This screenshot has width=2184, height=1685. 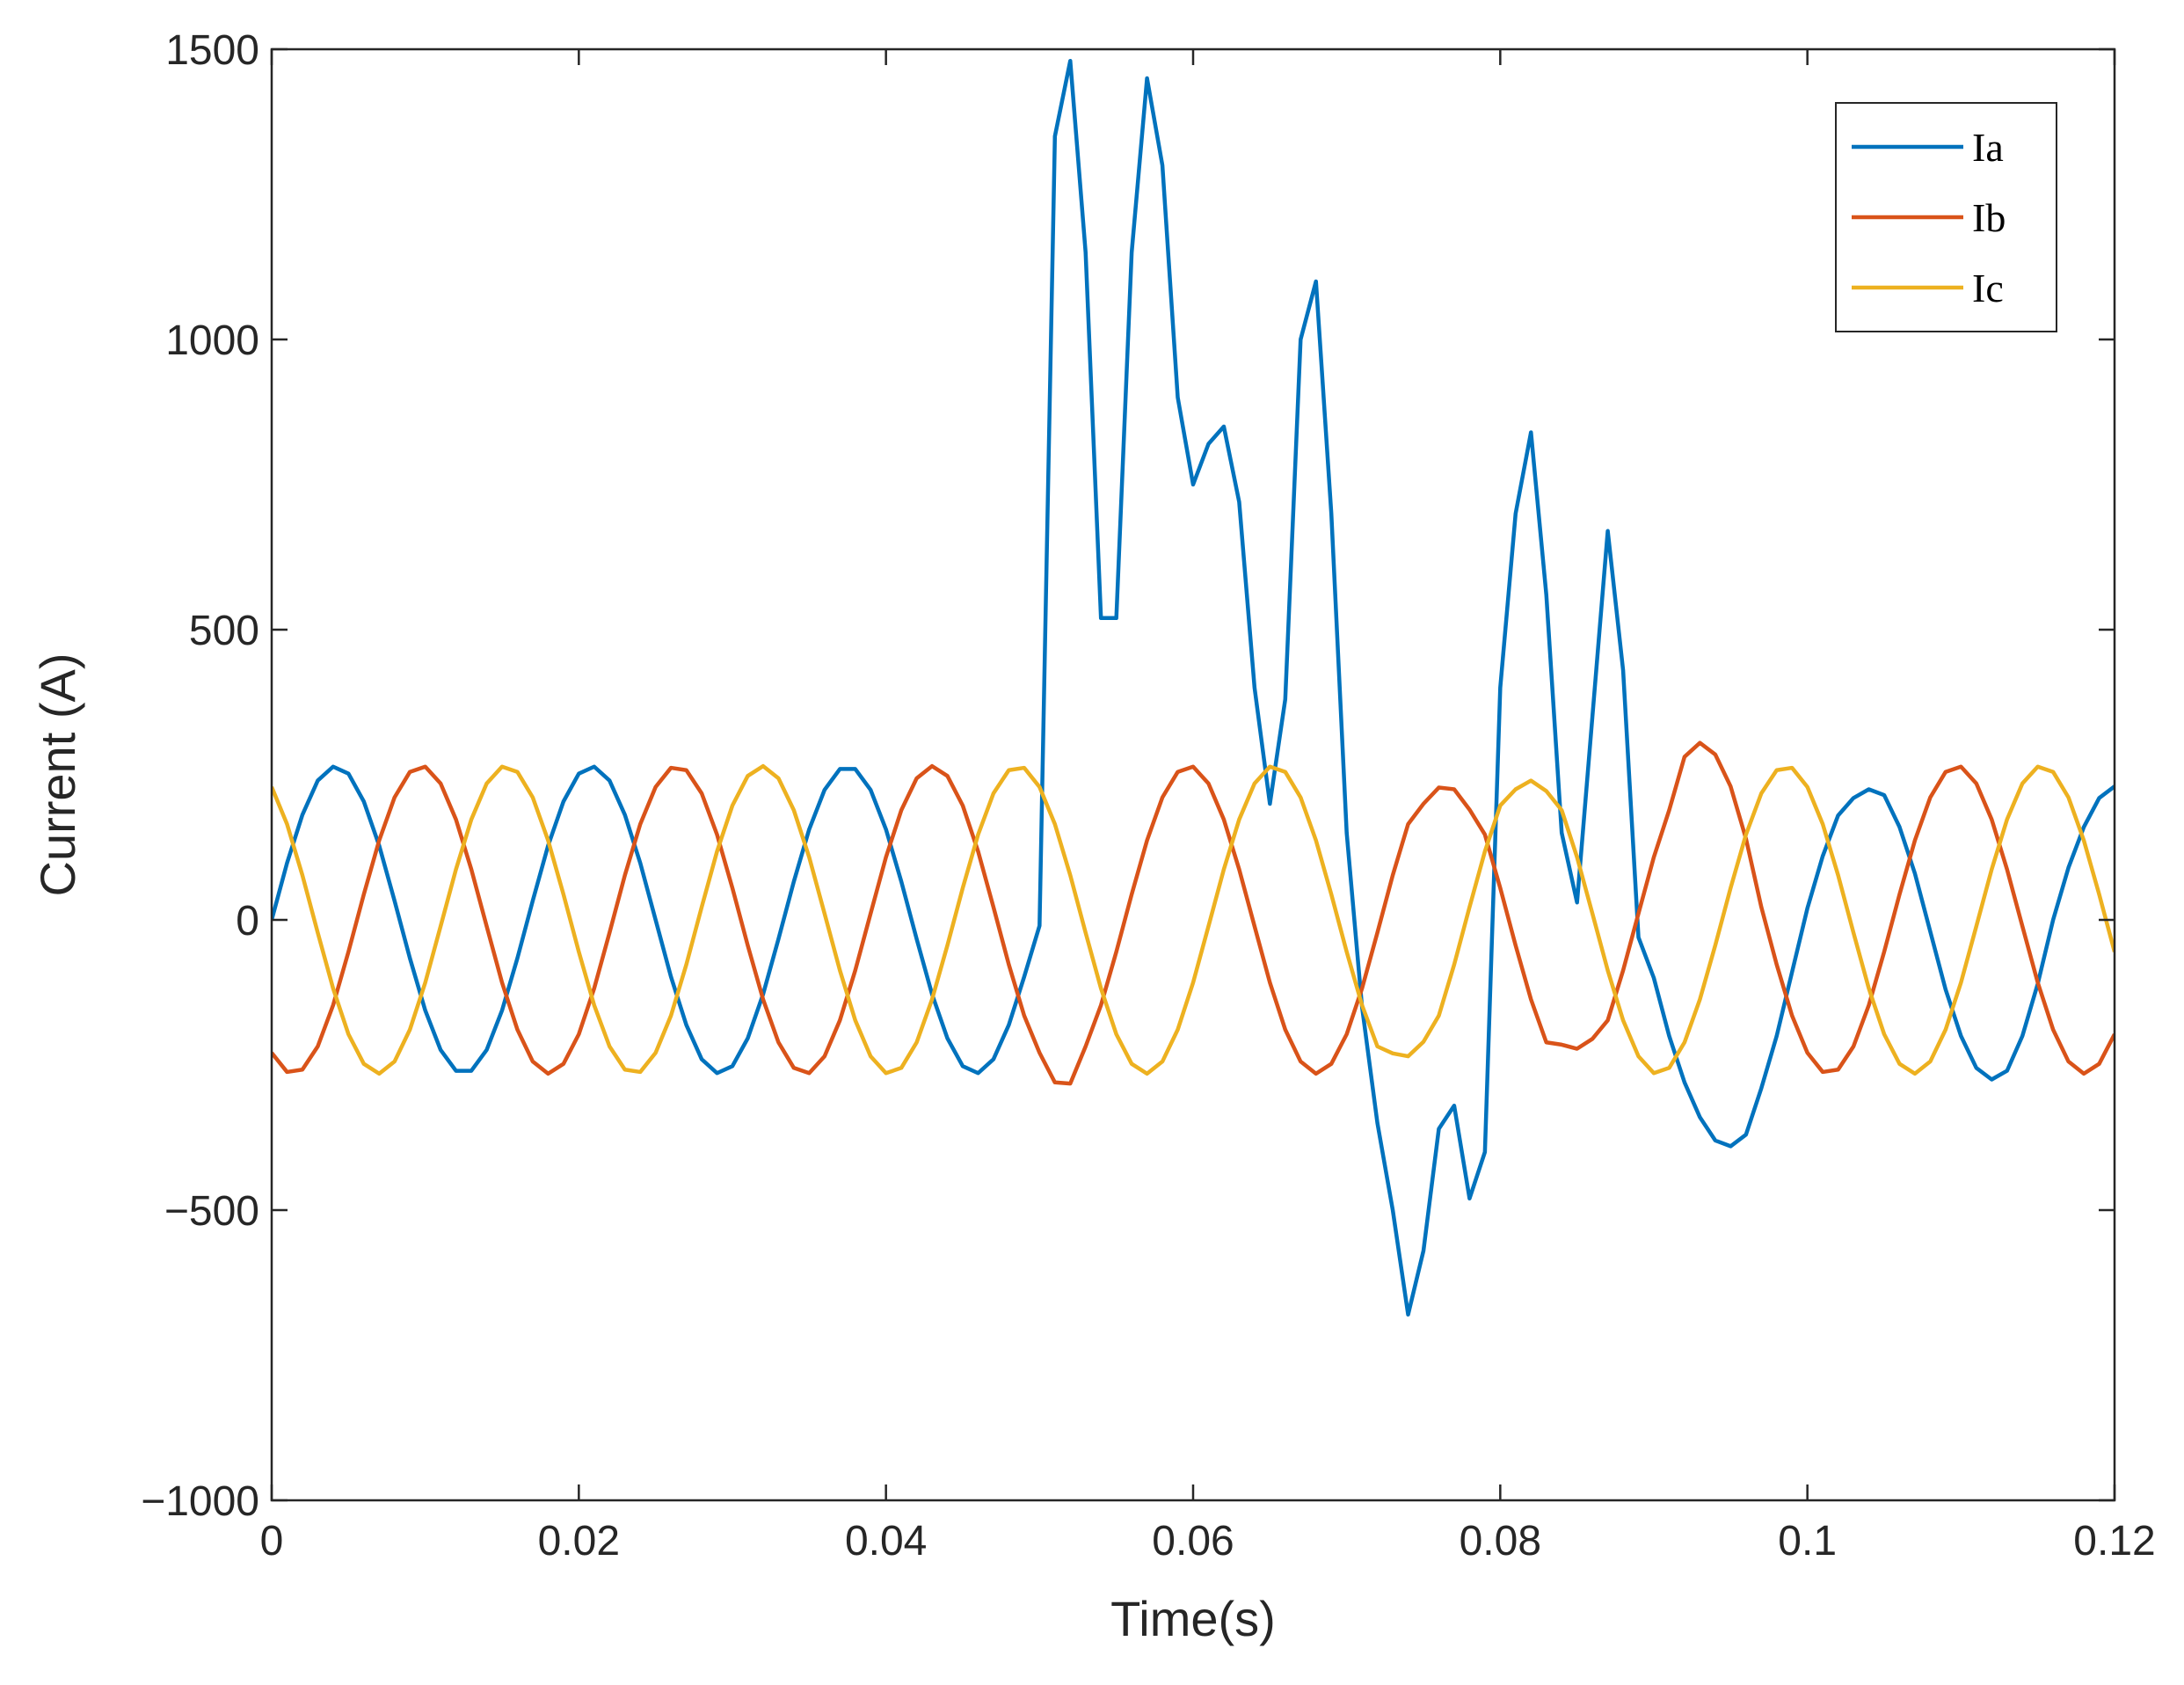 What do you see at coordinates (886, 1542) in the screenshot?
I see `x-tick-label: 0.04` at bounding box center [886, 1542].